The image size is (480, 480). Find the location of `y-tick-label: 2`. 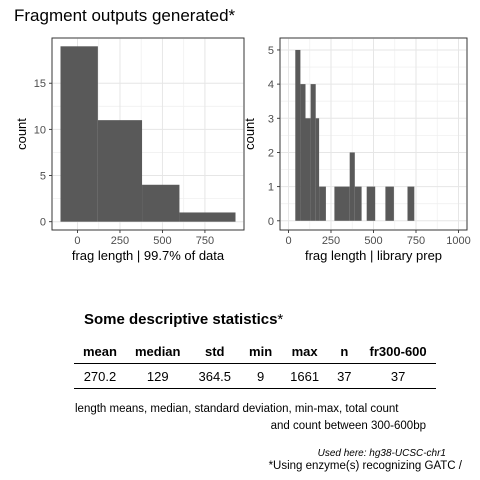

y-tick-label: 2 is located at coordinates (271, 153).